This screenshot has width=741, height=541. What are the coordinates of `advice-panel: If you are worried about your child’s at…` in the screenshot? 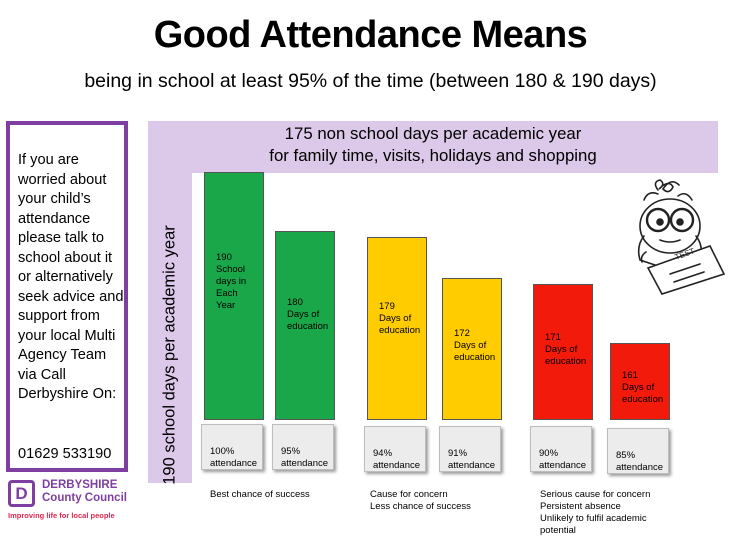 It's located at (67, 296).